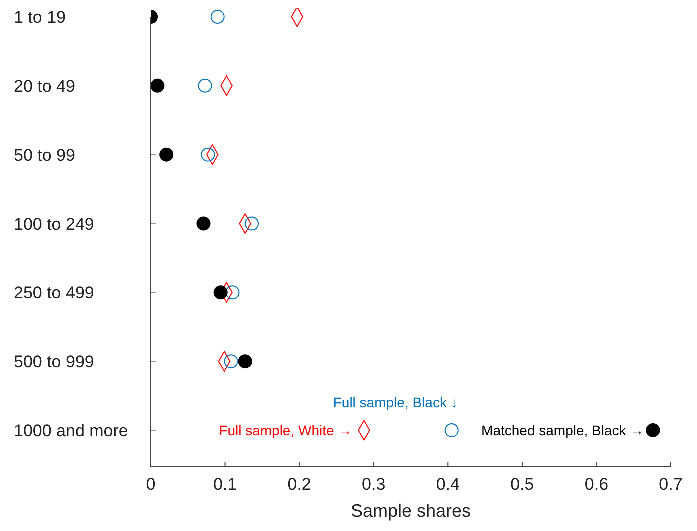 The height and width of the screenshot is (531, 697). Describe the element at coordinates (151, 484) in the screenshot. I see `x-tick-label: 0` at that location.